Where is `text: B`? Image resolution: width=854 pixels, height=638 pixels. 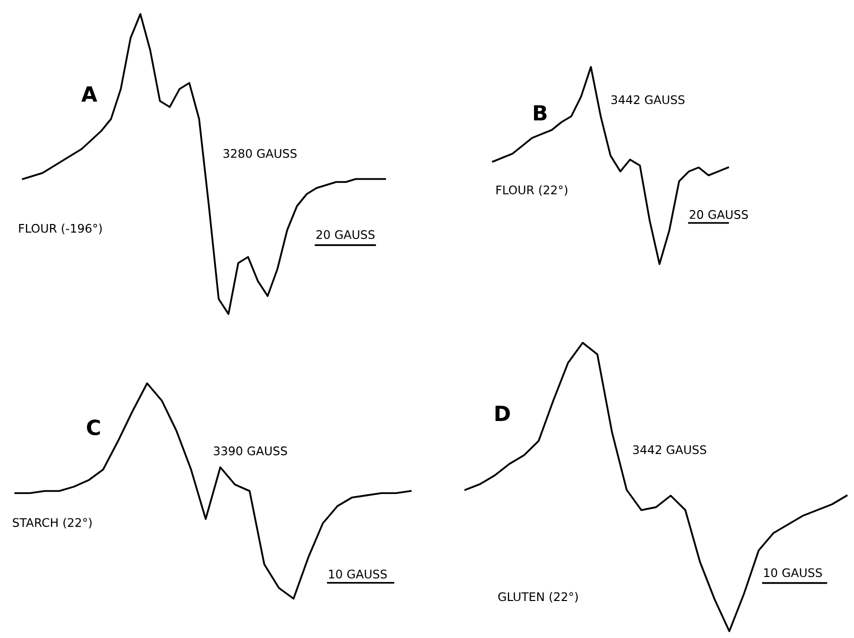
text: B is located at coordinates (540, 112).